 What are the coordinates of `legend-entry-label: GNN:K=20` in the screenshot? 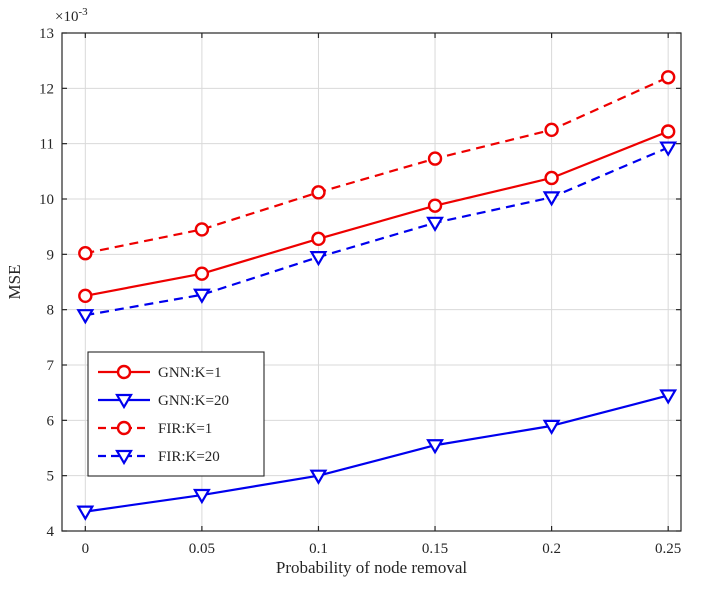 It's located at (193, 401).